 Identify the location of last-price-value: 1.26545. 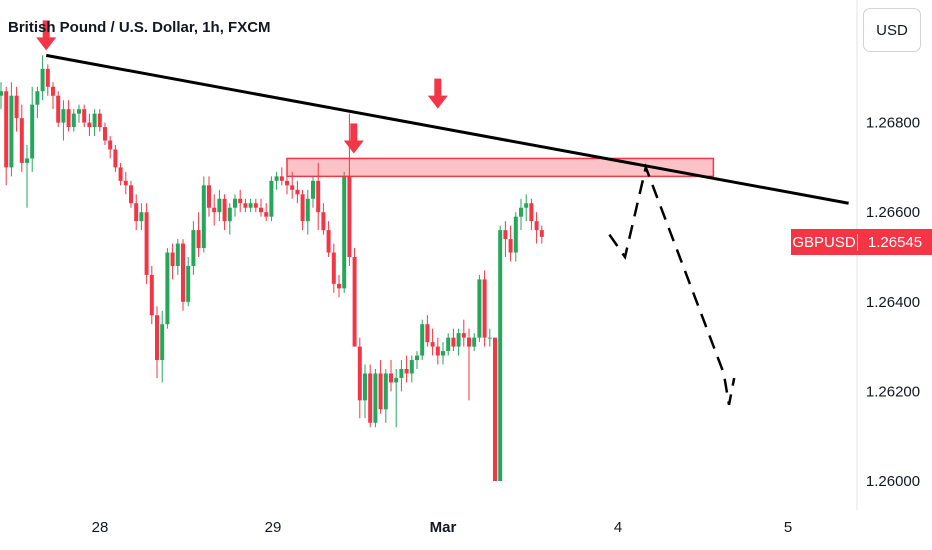
(895, 242).